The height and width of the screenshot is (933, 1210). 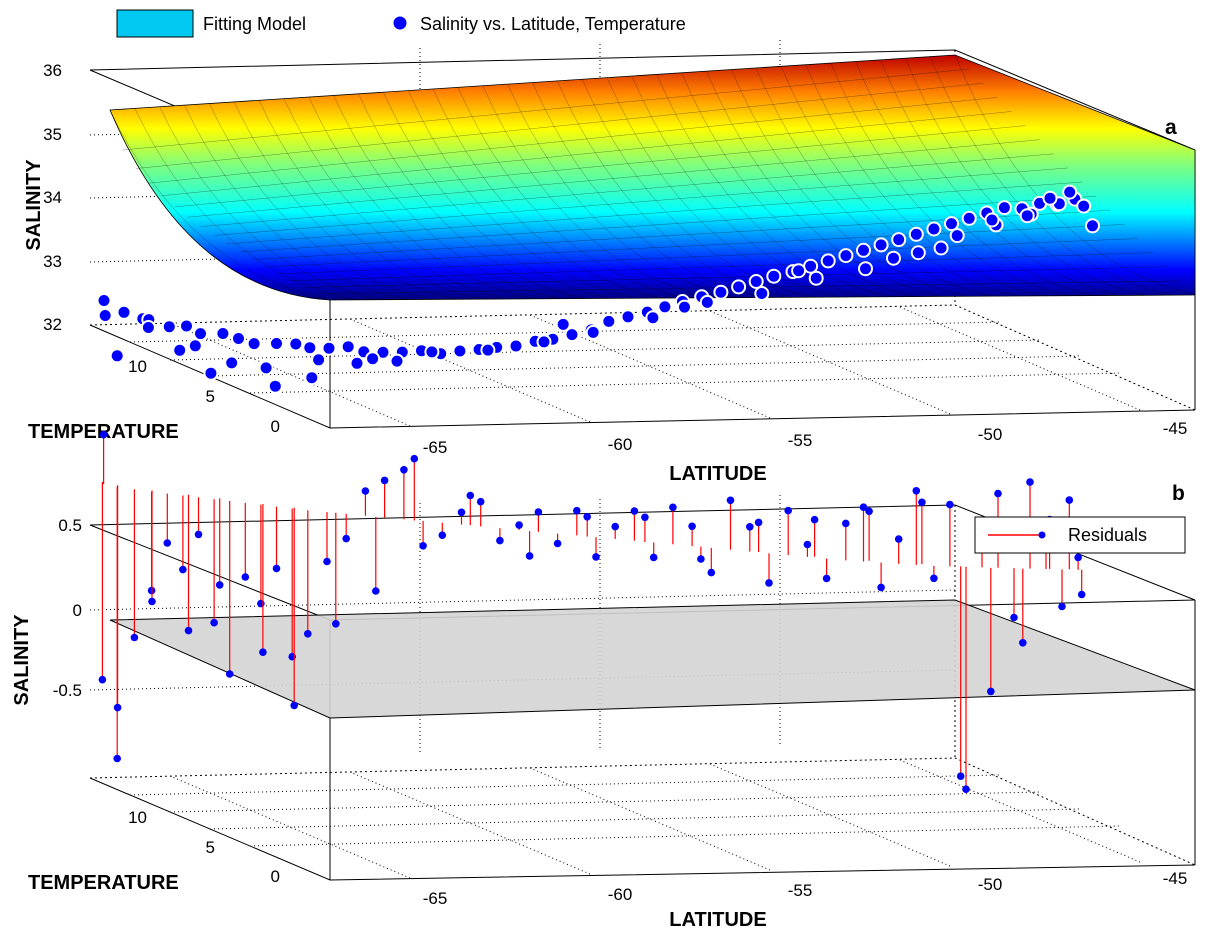 I want to click on chart-b-legend-marker, so click(x=1042, y=535).